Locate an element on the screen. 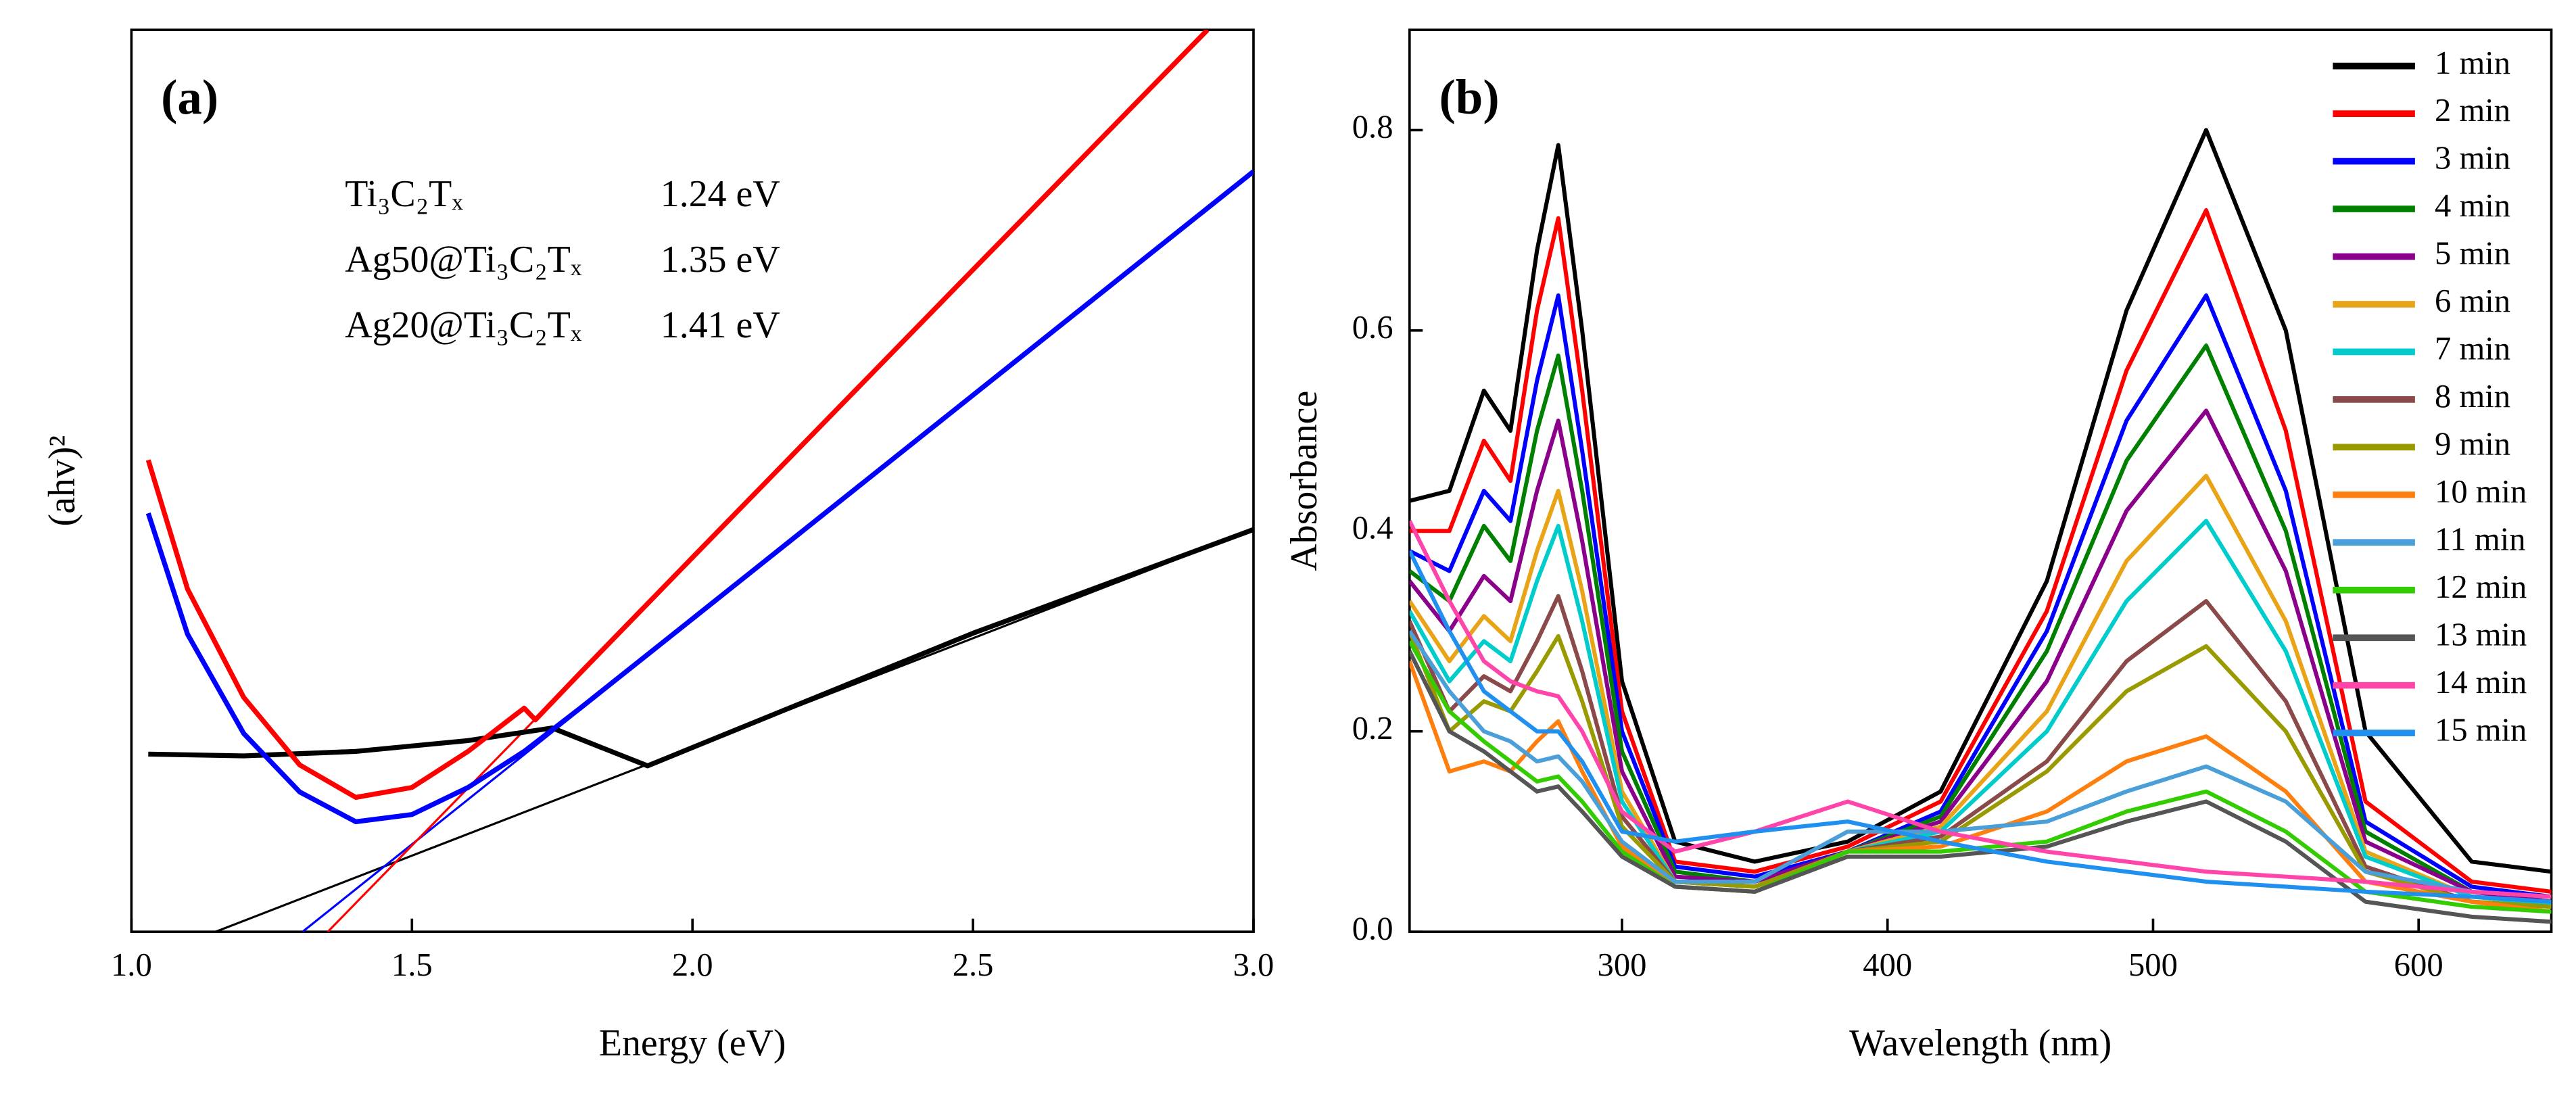 The image size is (2576, 1098). panel-label: (b) is located at coordinates (1469, 97).